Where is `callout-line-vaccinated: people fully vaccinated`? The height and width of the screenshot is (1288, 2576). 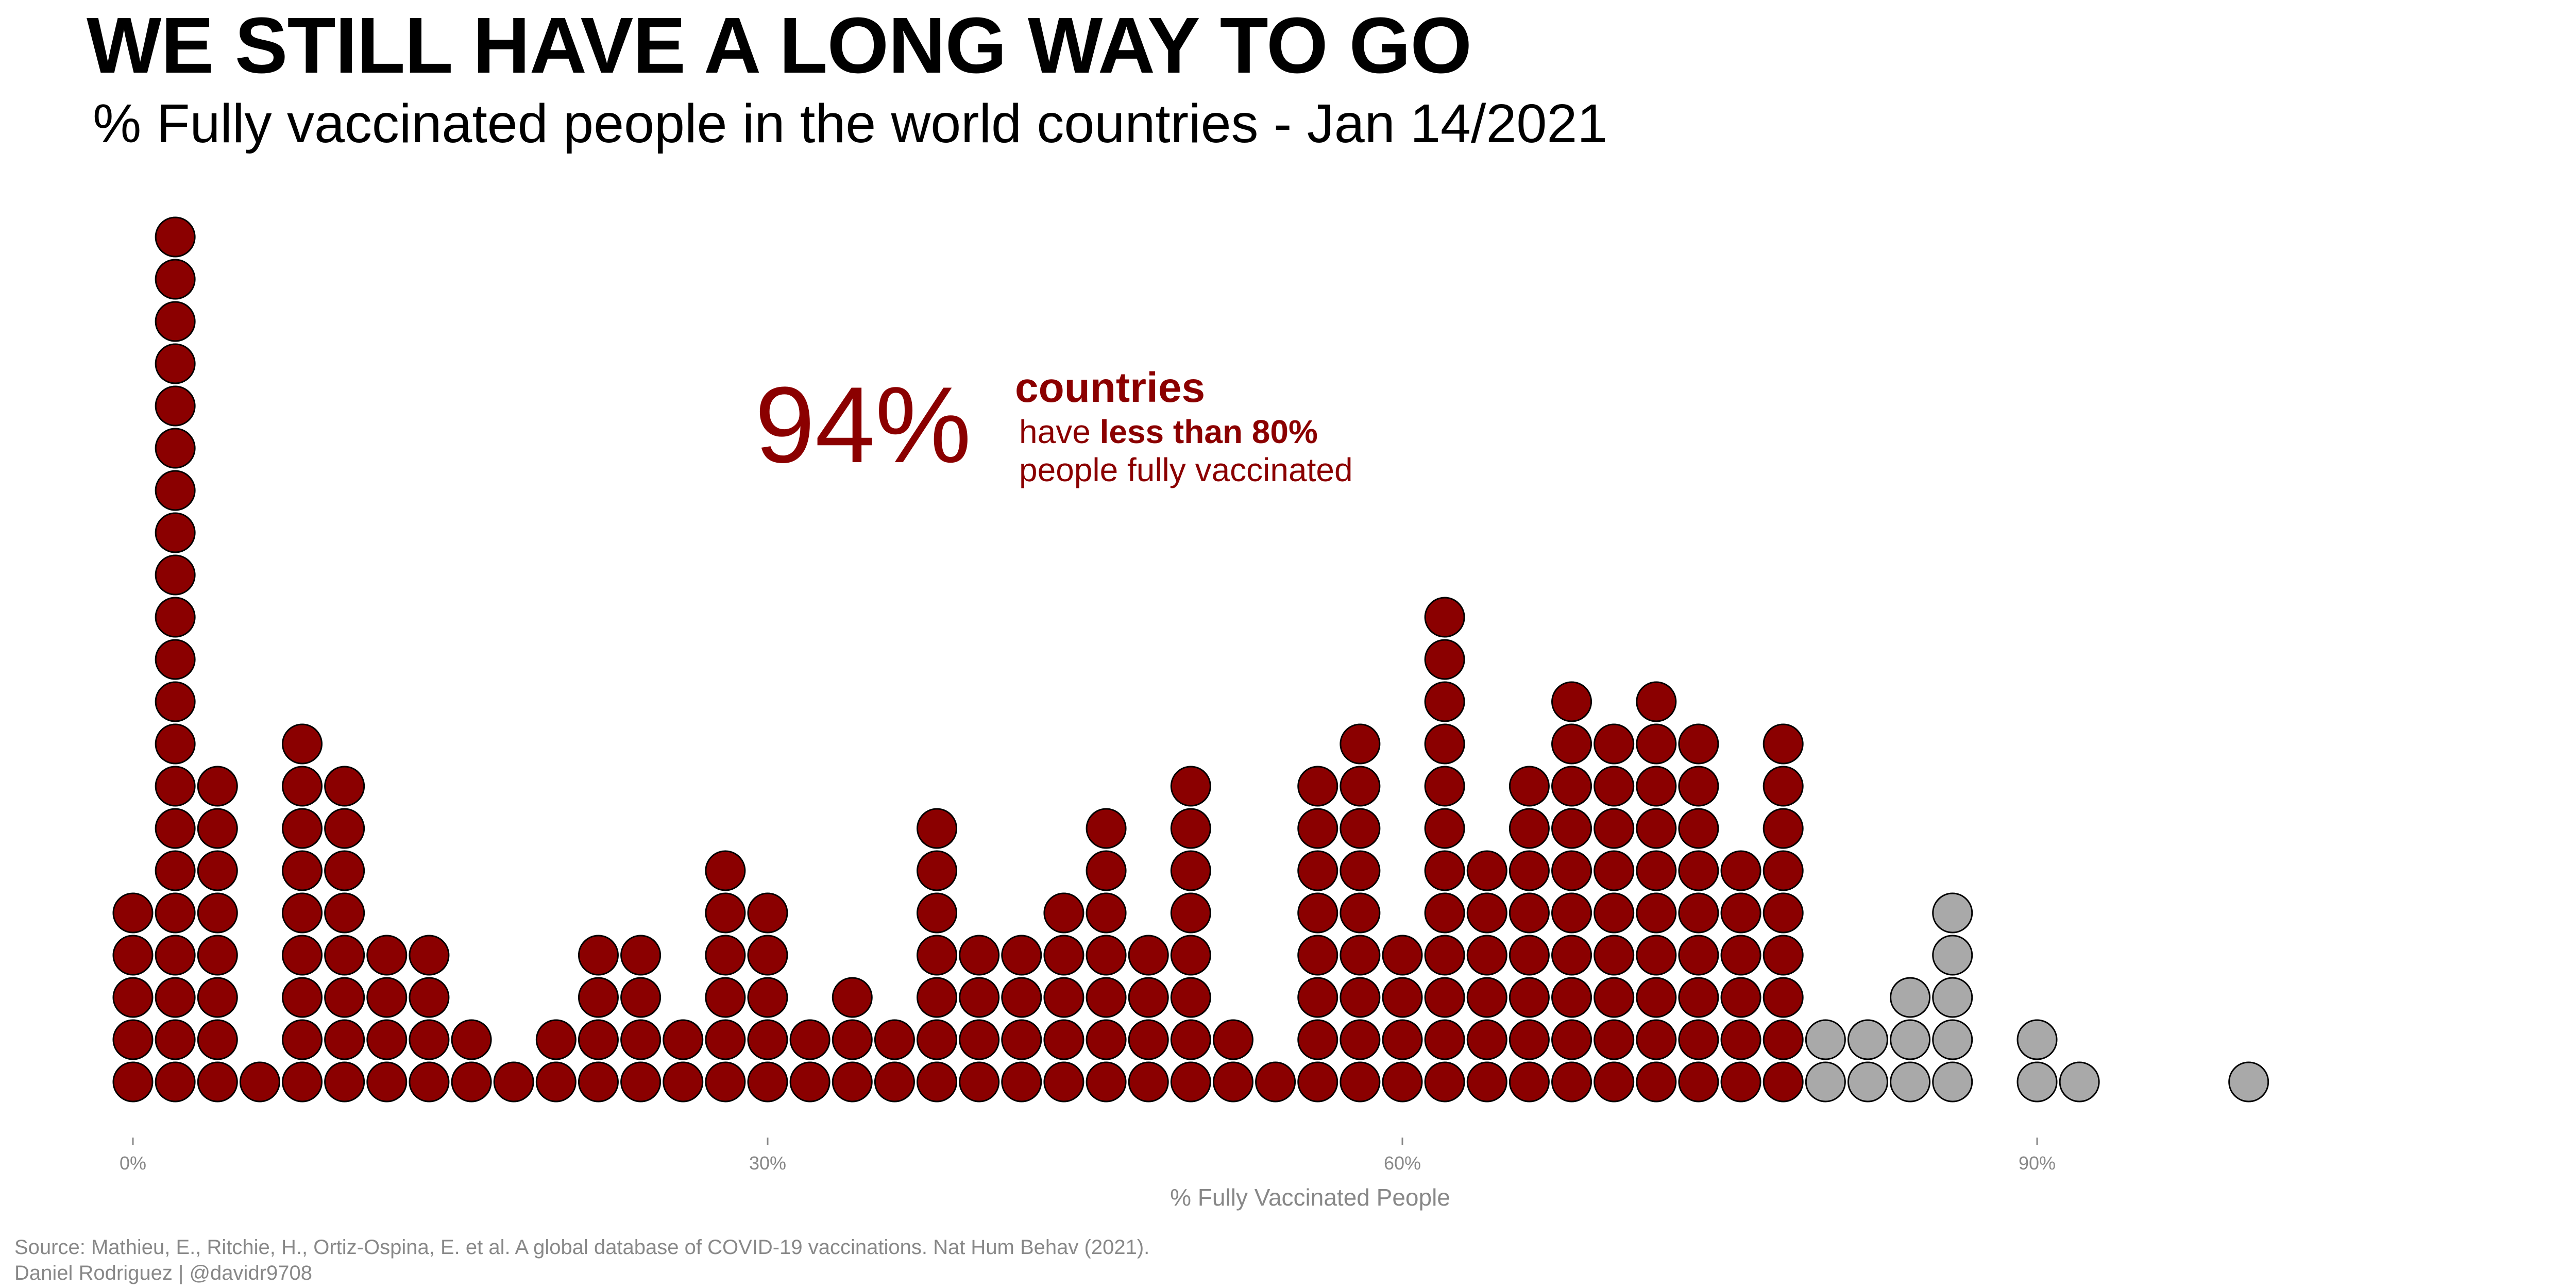
callout-line-vaccinated: people fully vaccinated is located at coordinates (1186, 469).